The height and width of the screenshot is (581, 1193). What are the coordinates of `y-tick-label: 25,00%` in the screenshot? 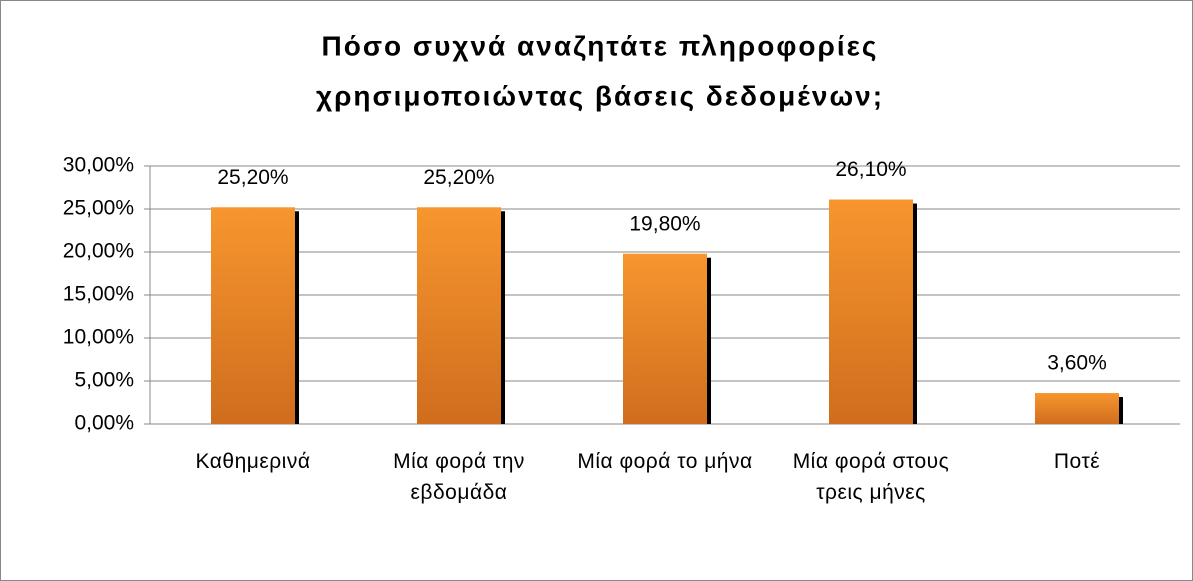 It's located at (98, 208).